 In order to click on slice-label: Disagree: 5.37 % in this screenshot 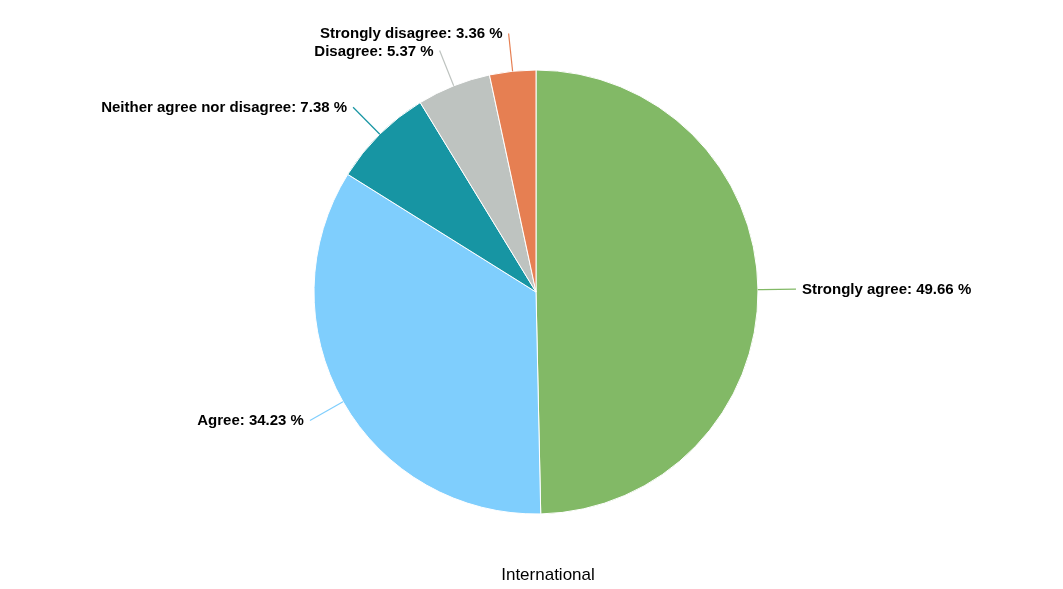, I will do `click(374, 50)`.